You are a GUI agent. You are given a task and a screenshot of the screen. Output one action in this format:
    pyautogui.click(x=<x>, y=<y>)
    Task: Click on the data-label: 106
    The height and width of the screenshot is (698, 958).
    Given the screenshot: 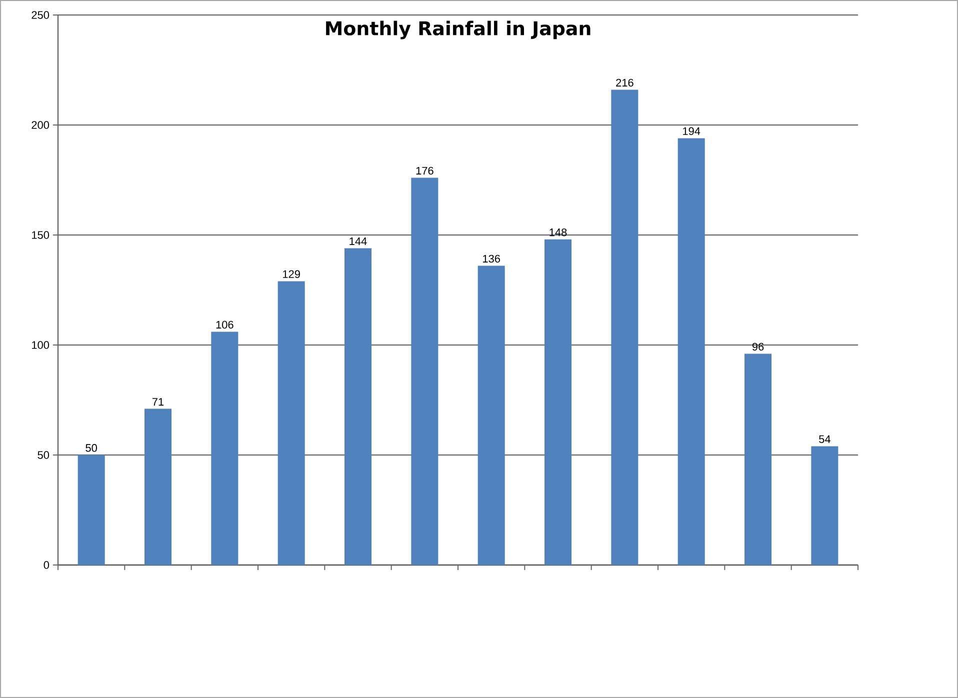 What is the action you would take?
    pyautogui.click(x=225, y=324)
    